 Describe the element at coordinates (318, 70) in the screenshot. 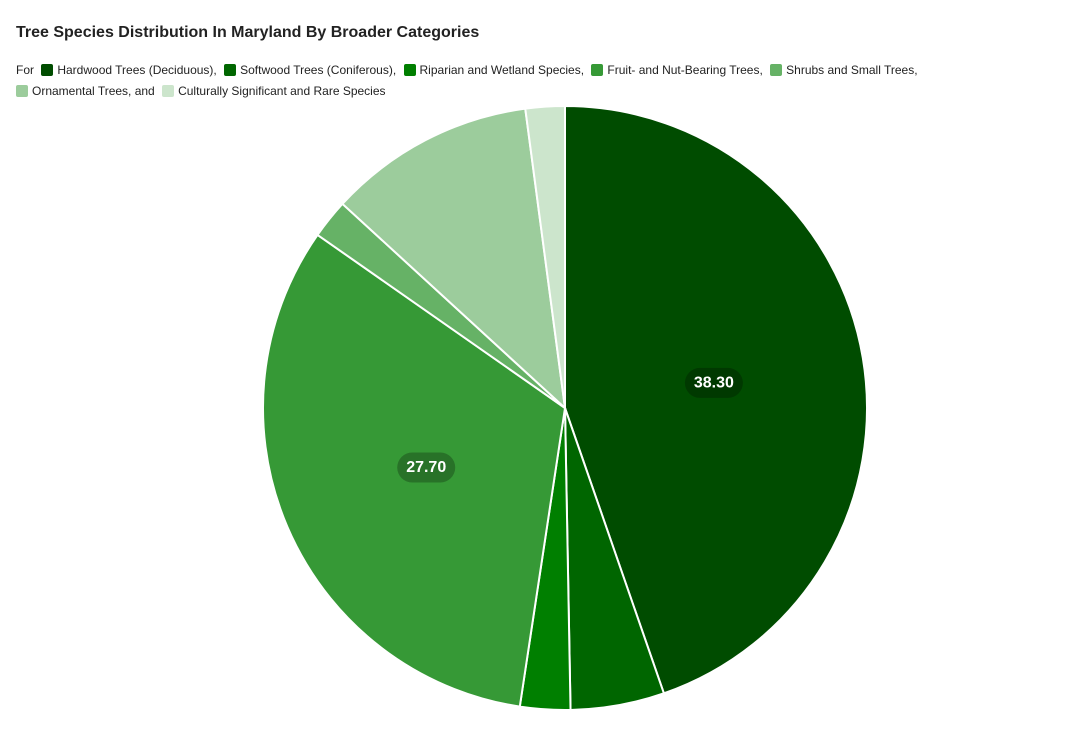

I see `legend-label: Softwood Trees (Coniferous),` at that location.